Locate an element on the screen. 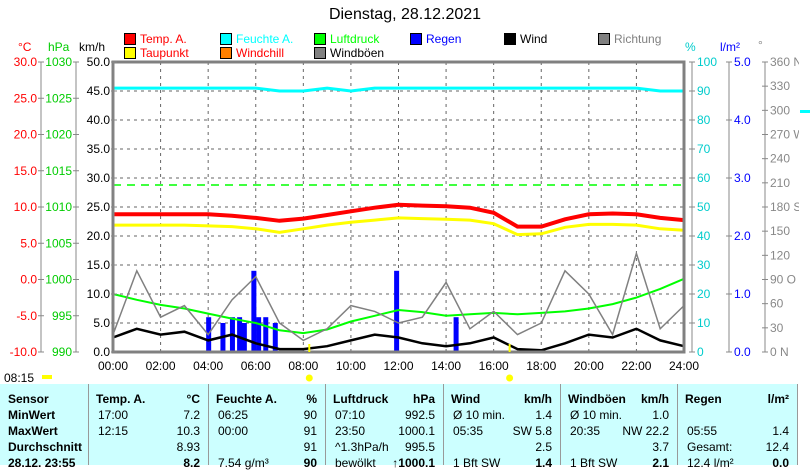 The height and width of the screenshot is (470, 810). pressure-tick-label: 1015 is located at coordinates (58, 171).